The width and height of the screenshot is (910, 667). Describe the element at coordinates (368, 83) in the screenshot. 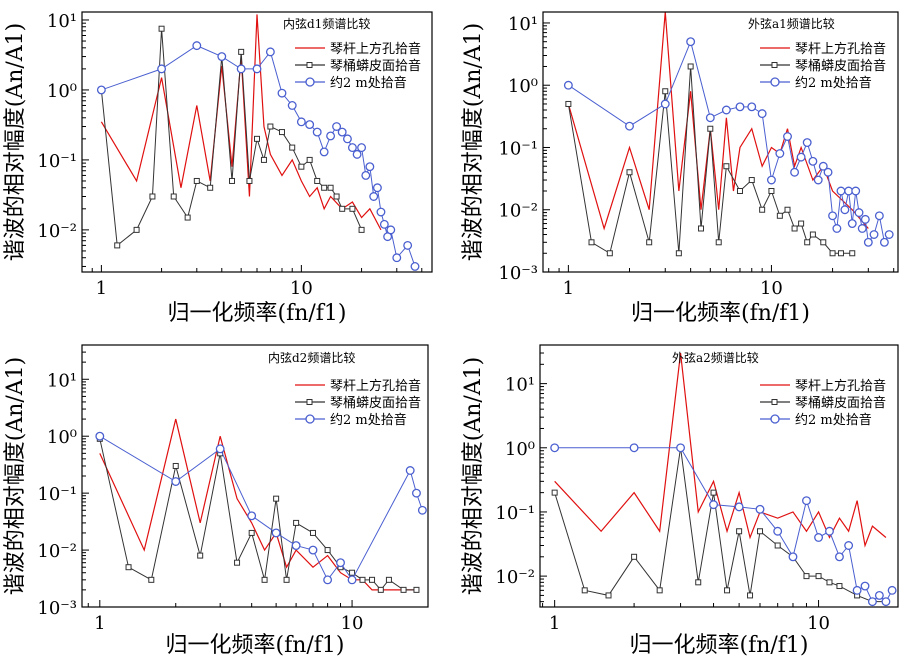

I see `legend-label: 约2 m处拾音` at that location.